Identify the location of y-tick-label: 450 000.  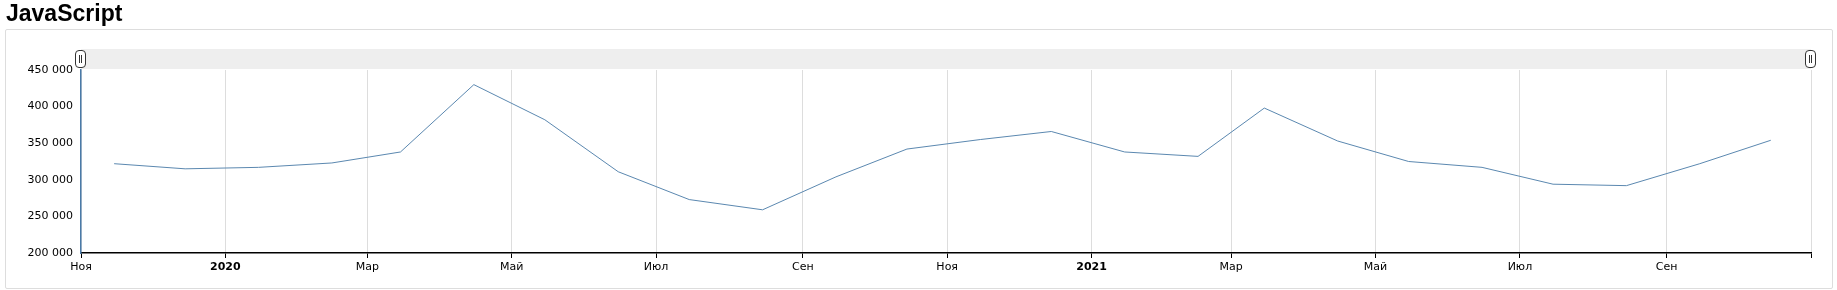
(50, 69).